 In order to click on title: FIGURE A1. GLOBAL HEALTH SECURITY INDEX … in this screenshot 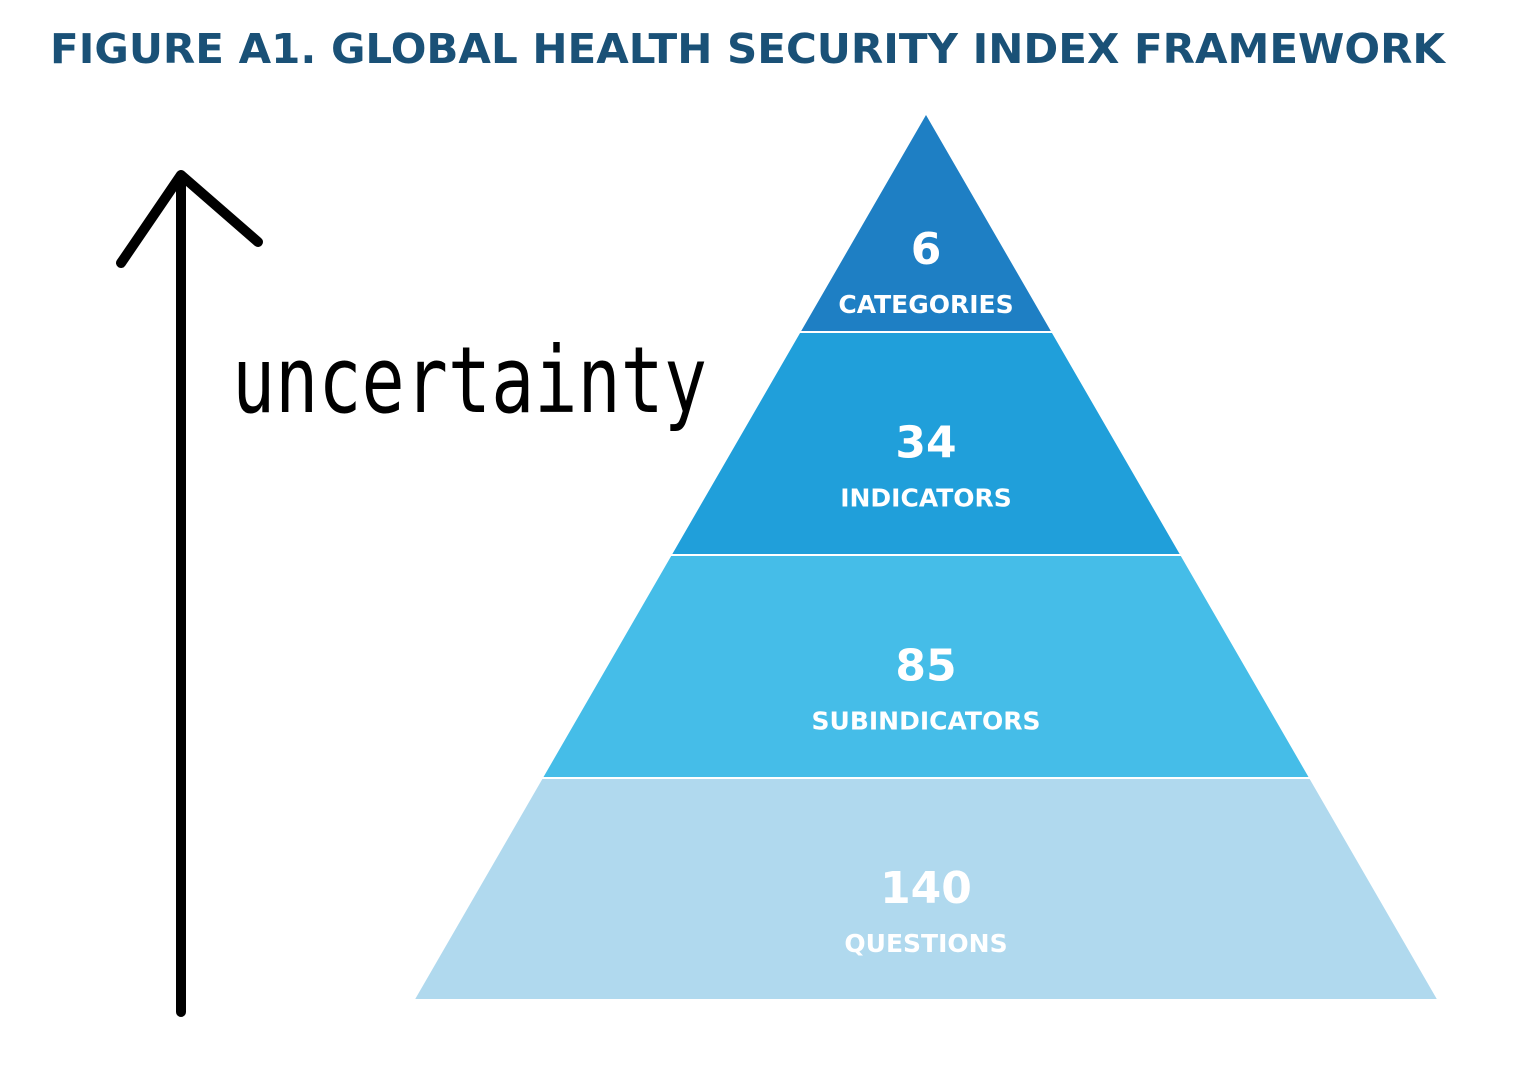, I will do `click(748, 49)`.